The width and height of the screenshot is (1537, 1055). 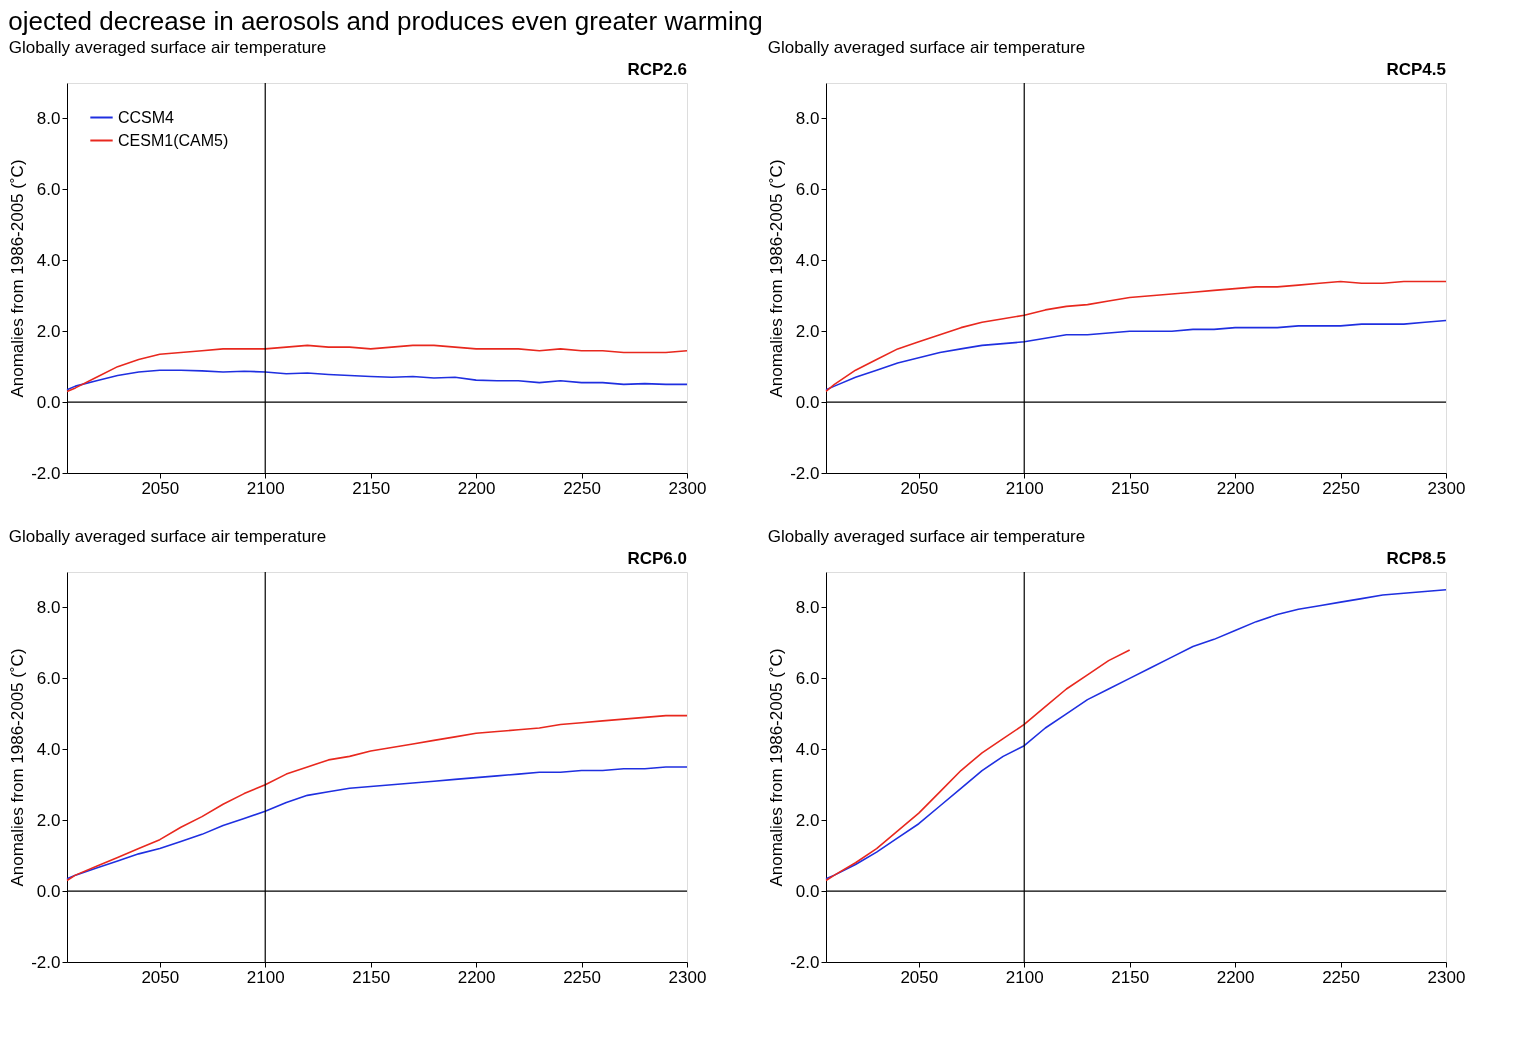 What do you see at coordinates (385, 20) in the screenshot?
I see `text: ojected decrease in aerosols and produces even greater warming` at bounding box center [385, 20].